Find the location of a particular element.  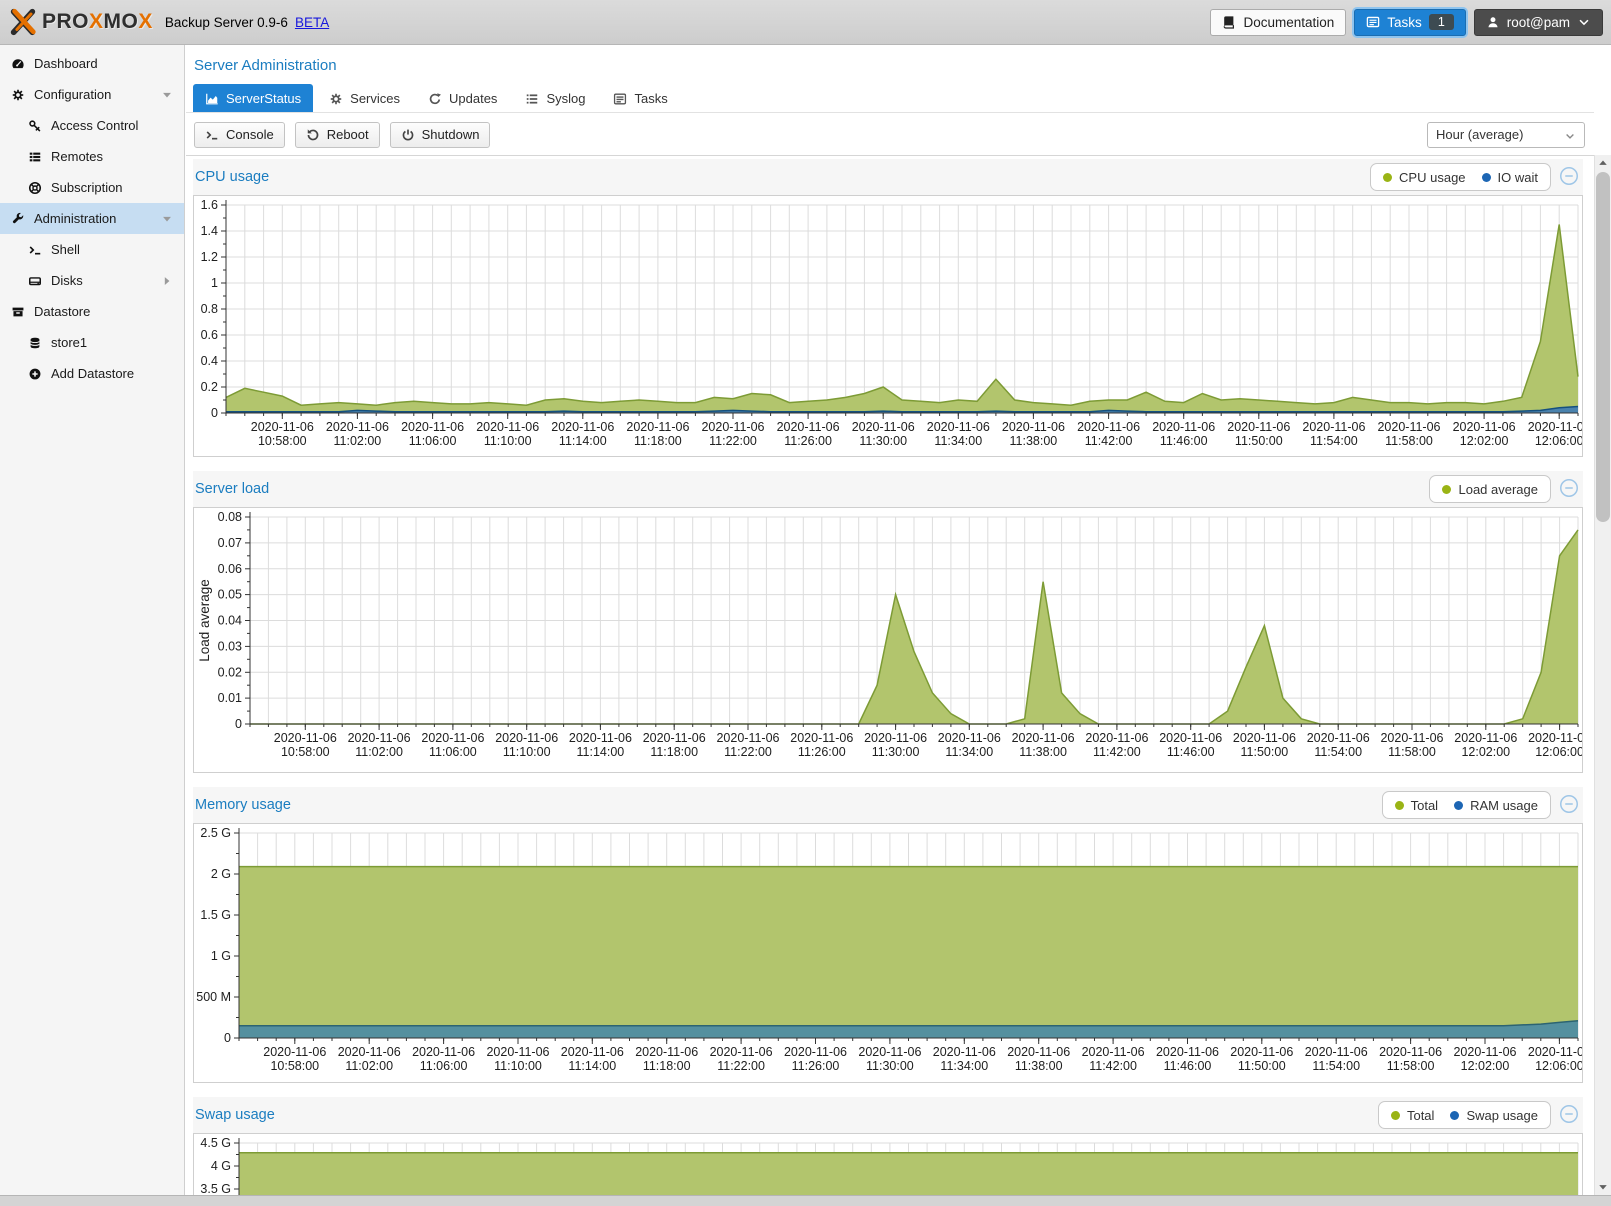

chart-legend: Total RAM usage is located at coordinates (1466, 805).